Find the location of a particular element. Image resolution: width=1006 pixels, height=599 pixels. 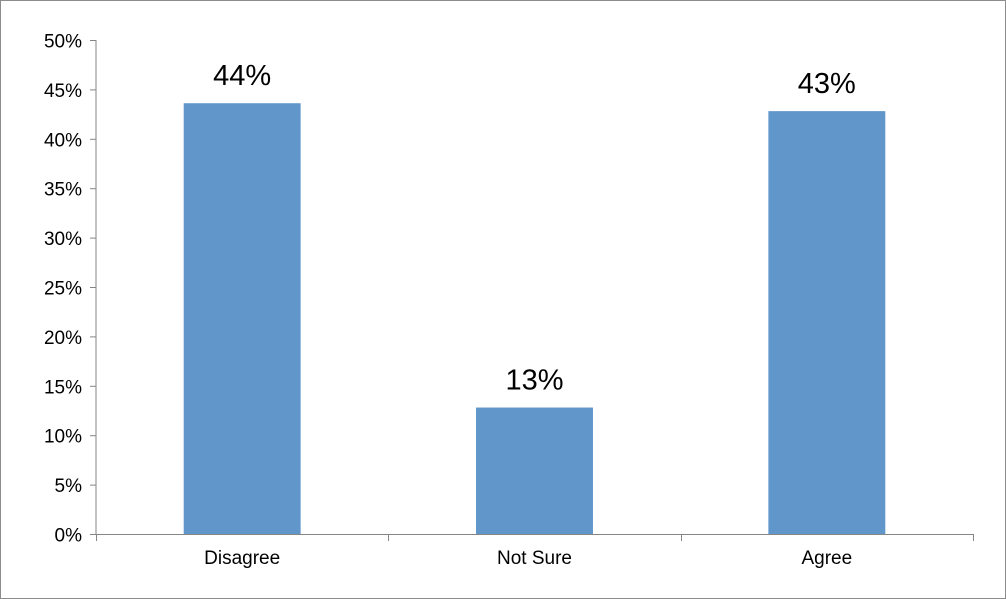

y-axis: 0% 5% 10% 15% 20% 25% 30% 35% 40% 45% 50% is located at coordinates (70, 289).